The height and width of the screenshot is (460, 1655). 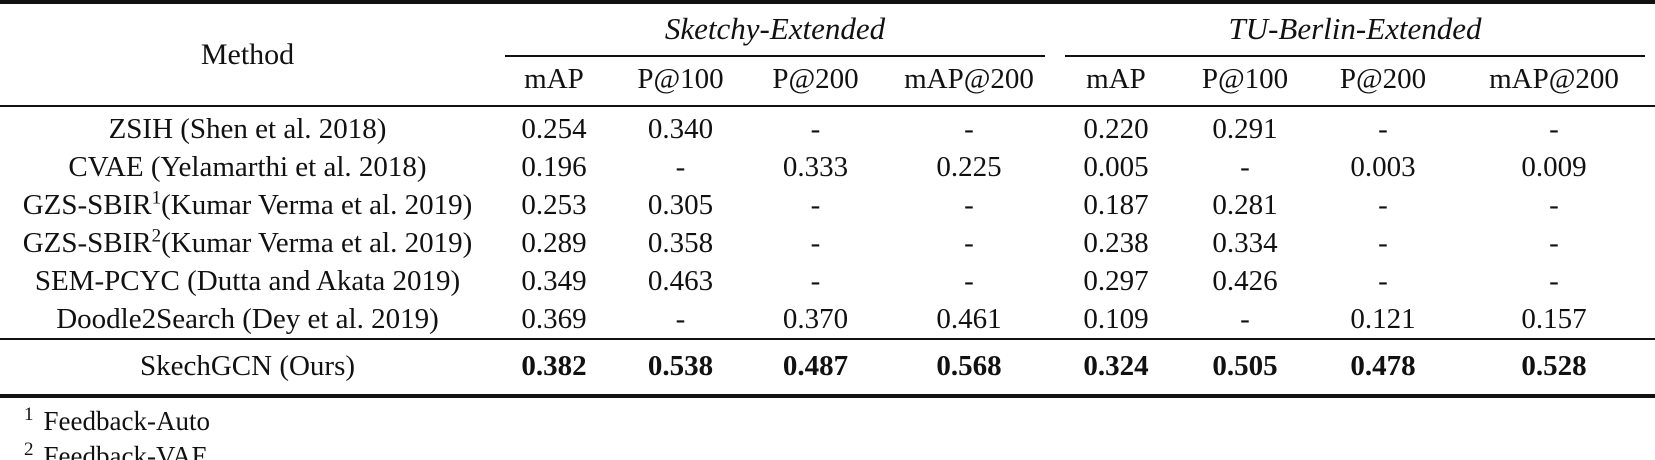 What do you see at coordinates (969, 318) in the screenshot?
I see `value-cell: 0.461` at bounding box center [969, 318].